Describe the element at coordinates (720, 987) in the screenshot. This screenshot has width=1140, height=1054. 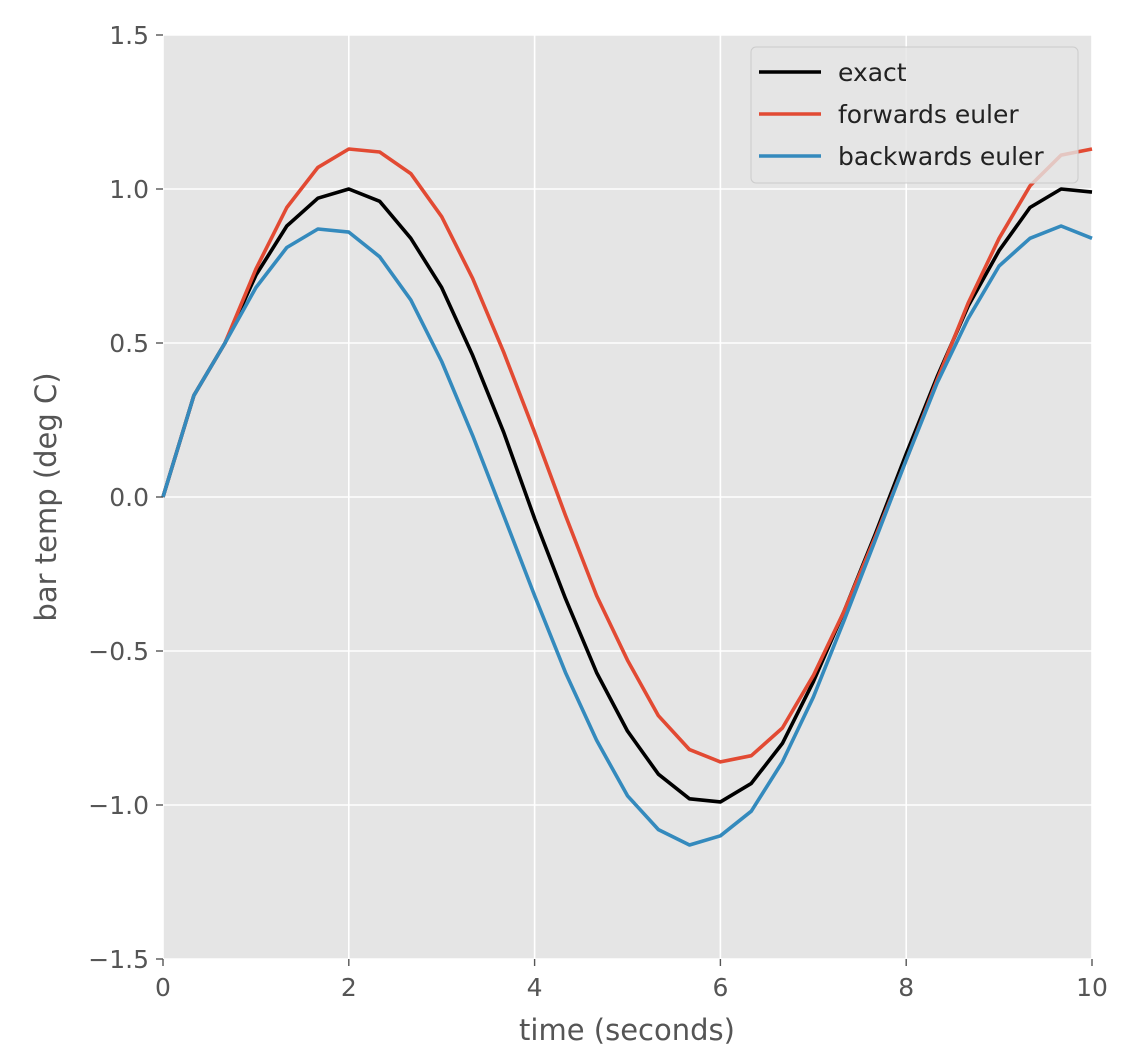
I see `x-tick-label: 6` at that location.